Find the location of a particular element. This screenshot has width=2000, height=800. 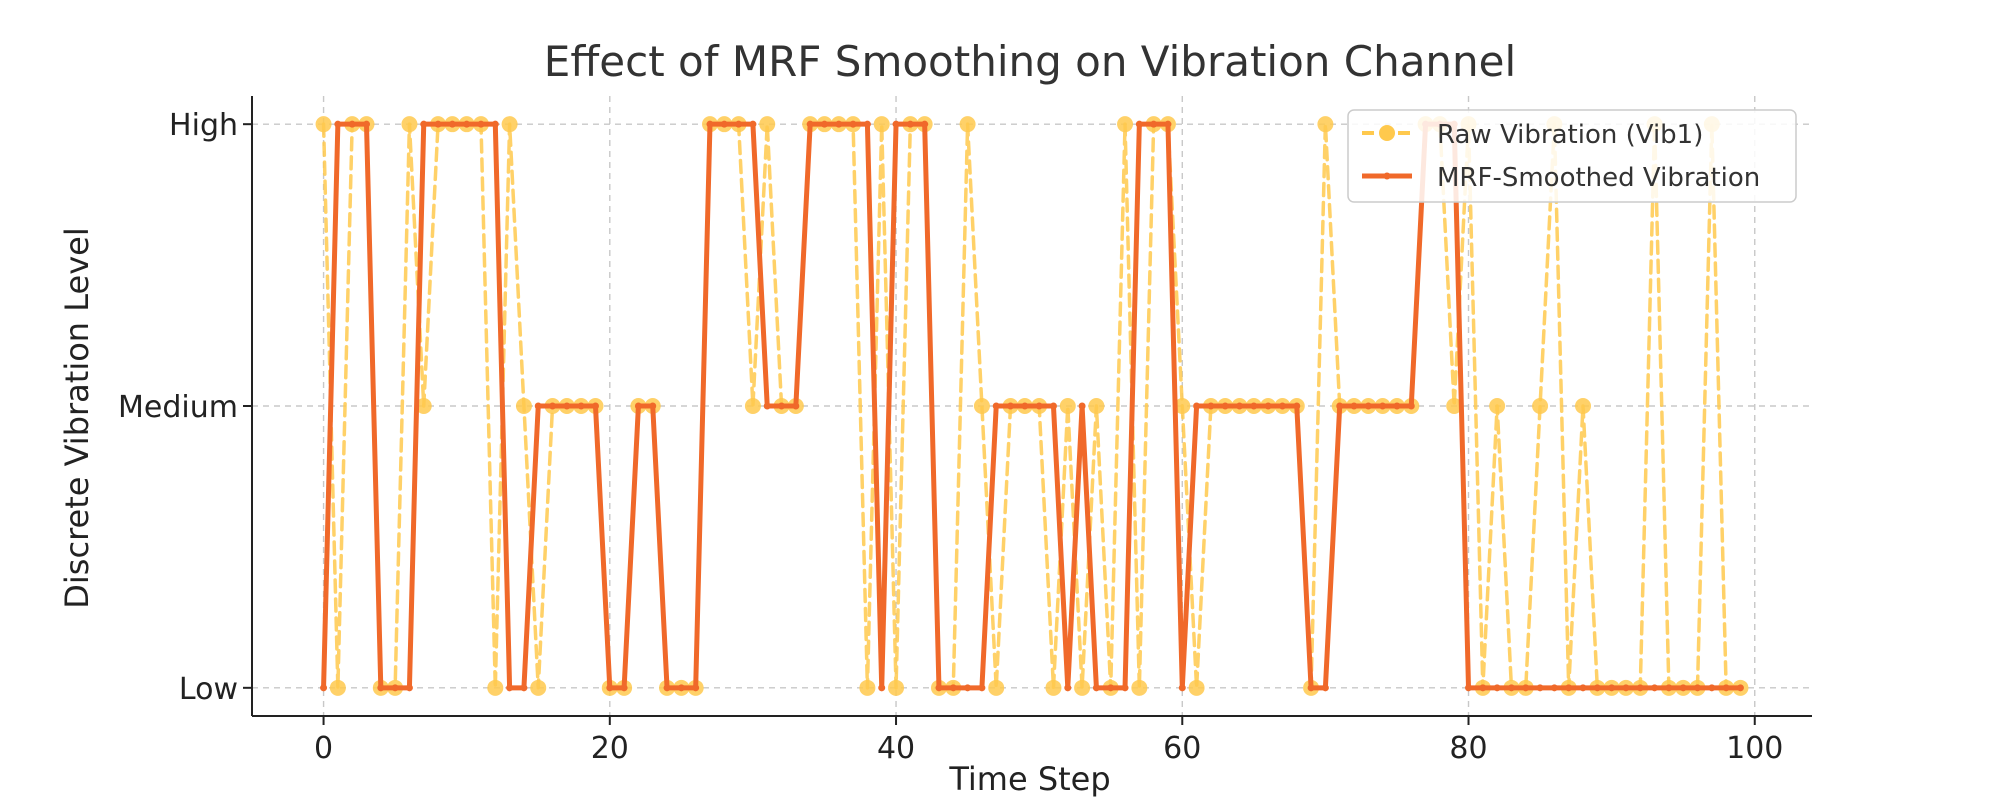

legend-marker-smoothed is located at coordinates (1387, 176).